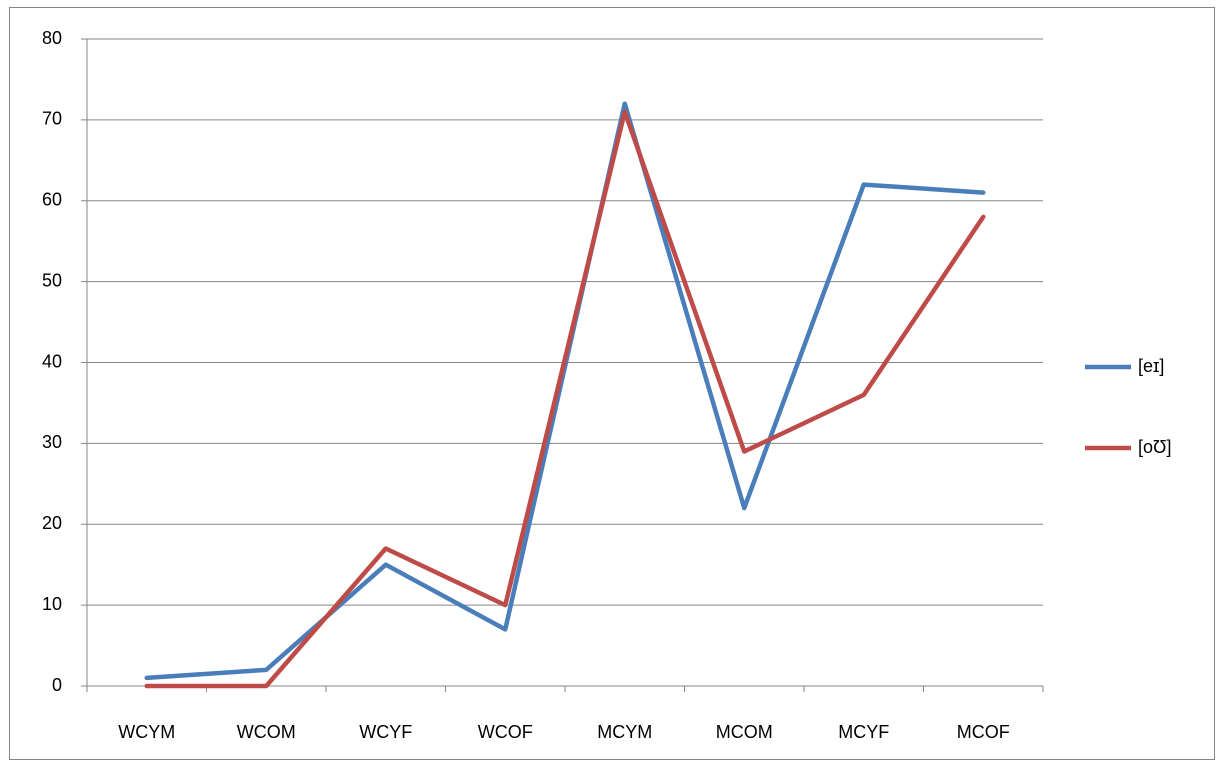 Image resolution: width=1219 pixels, height=764 pixels. What do you see at coordinates (385, 732) in the screenshot?
I see `x-tick-label: WCYF` at bounding box center [385, 732].